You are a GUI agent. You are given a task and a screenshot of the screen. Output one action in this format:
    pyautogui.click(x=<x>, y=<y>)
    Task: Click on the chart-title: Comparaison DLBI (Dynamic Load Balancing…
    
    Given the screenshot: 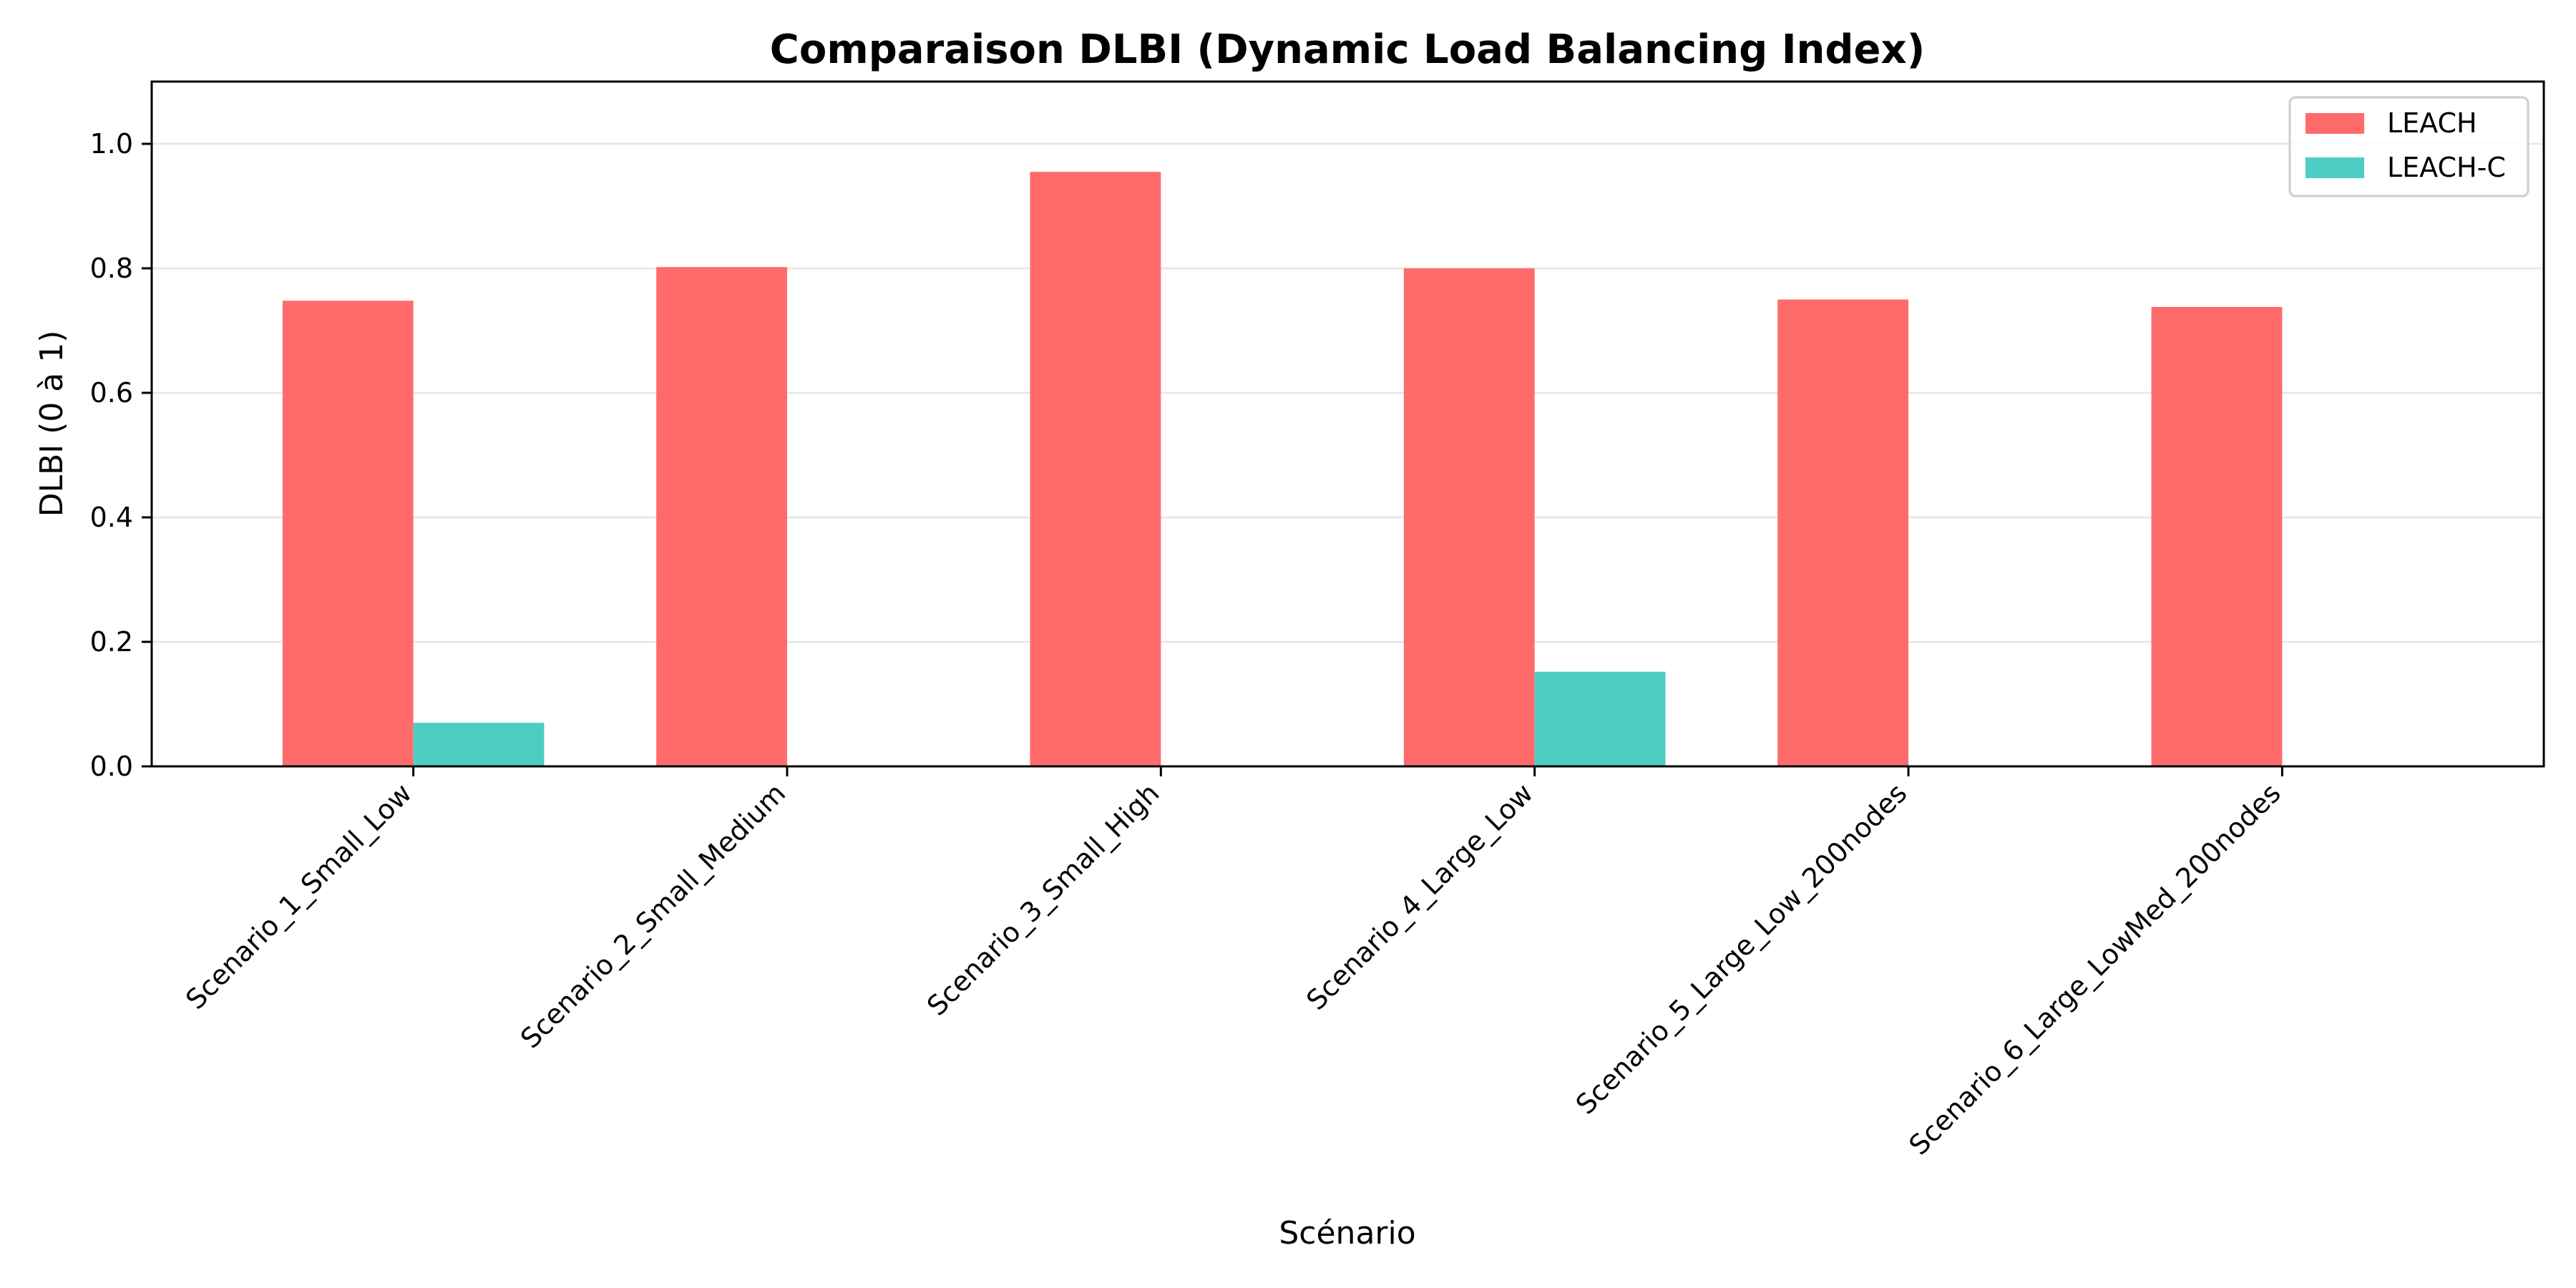 What is the action you would take?
    pyautogui.click(x=1347, y=49)
    